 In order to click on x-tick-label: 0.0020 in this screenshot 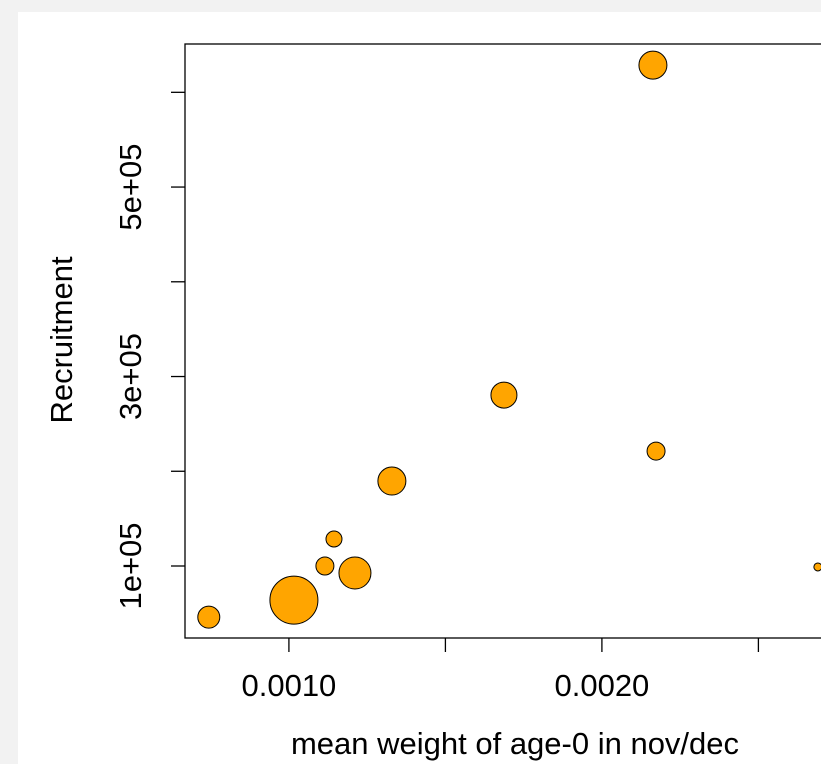, I will do `click(601, 685)`.